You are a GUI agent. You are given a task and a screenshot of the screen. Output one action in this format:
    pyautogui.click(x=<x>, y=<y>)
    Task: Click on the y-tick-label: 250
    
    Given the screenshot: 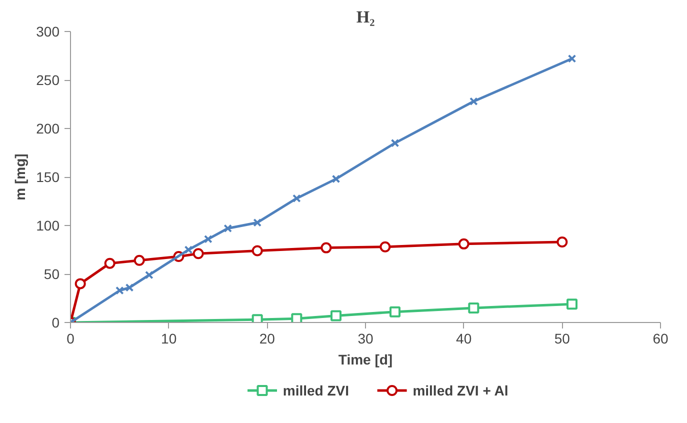 What is the action you would take?
    pyautogui.click(x=48, y=80)
    